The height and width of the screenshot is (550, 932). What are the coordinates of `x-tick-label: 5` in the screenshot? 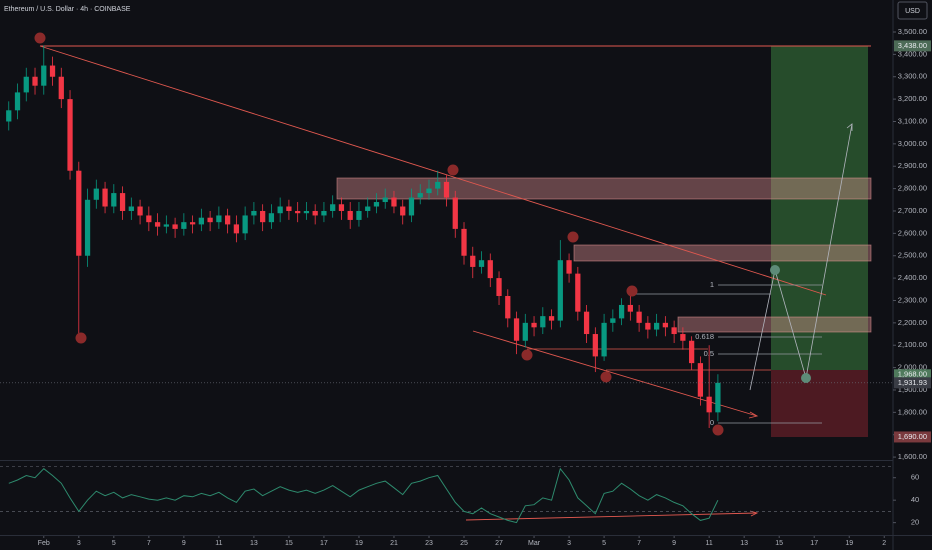 It's located at (114, 543).